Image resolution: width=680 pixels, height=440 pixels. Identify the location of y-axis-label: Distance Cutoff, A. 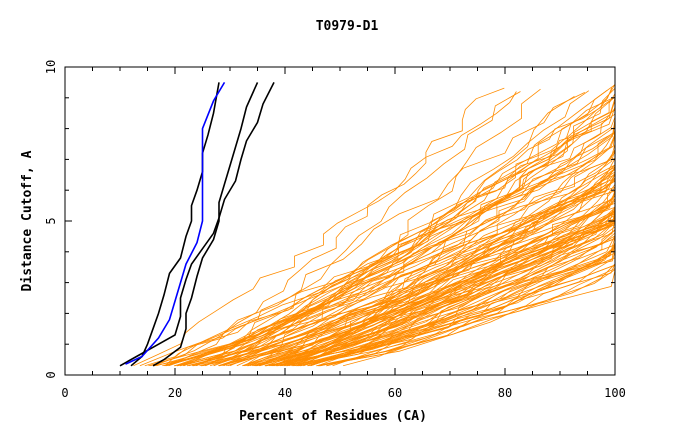
(27, 220).